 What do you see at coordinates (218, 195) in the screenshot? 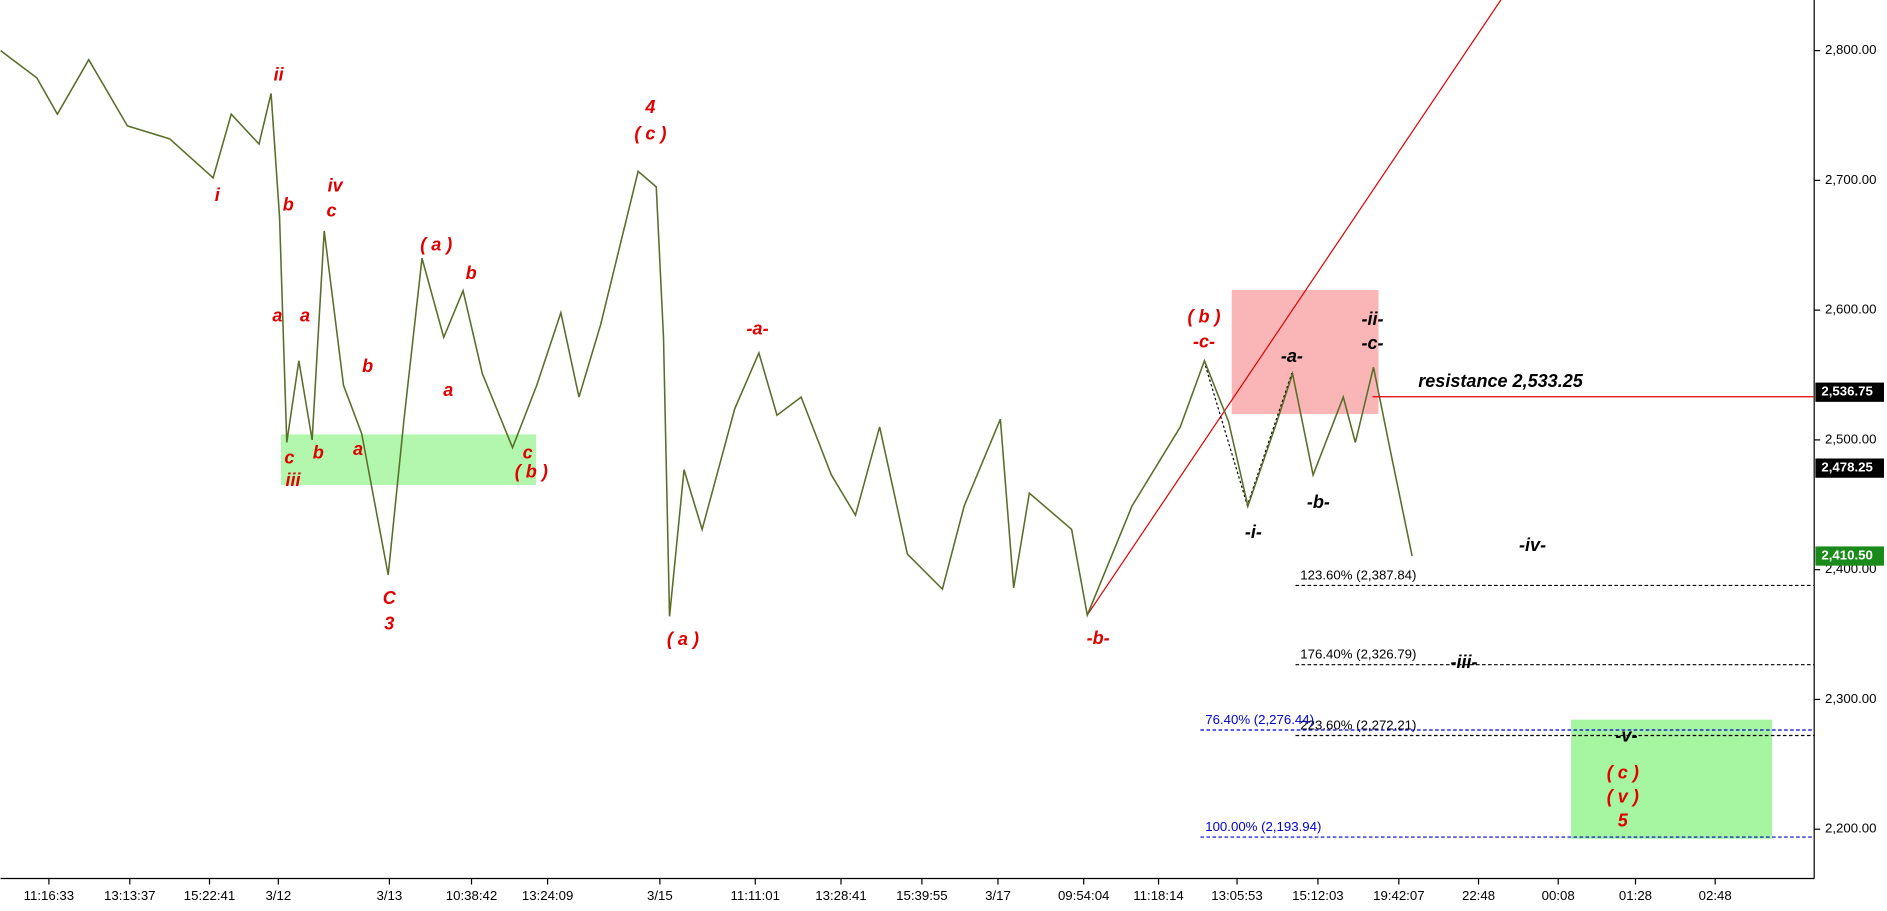
I see `wave-label: i` at bounding box center [218, 195].